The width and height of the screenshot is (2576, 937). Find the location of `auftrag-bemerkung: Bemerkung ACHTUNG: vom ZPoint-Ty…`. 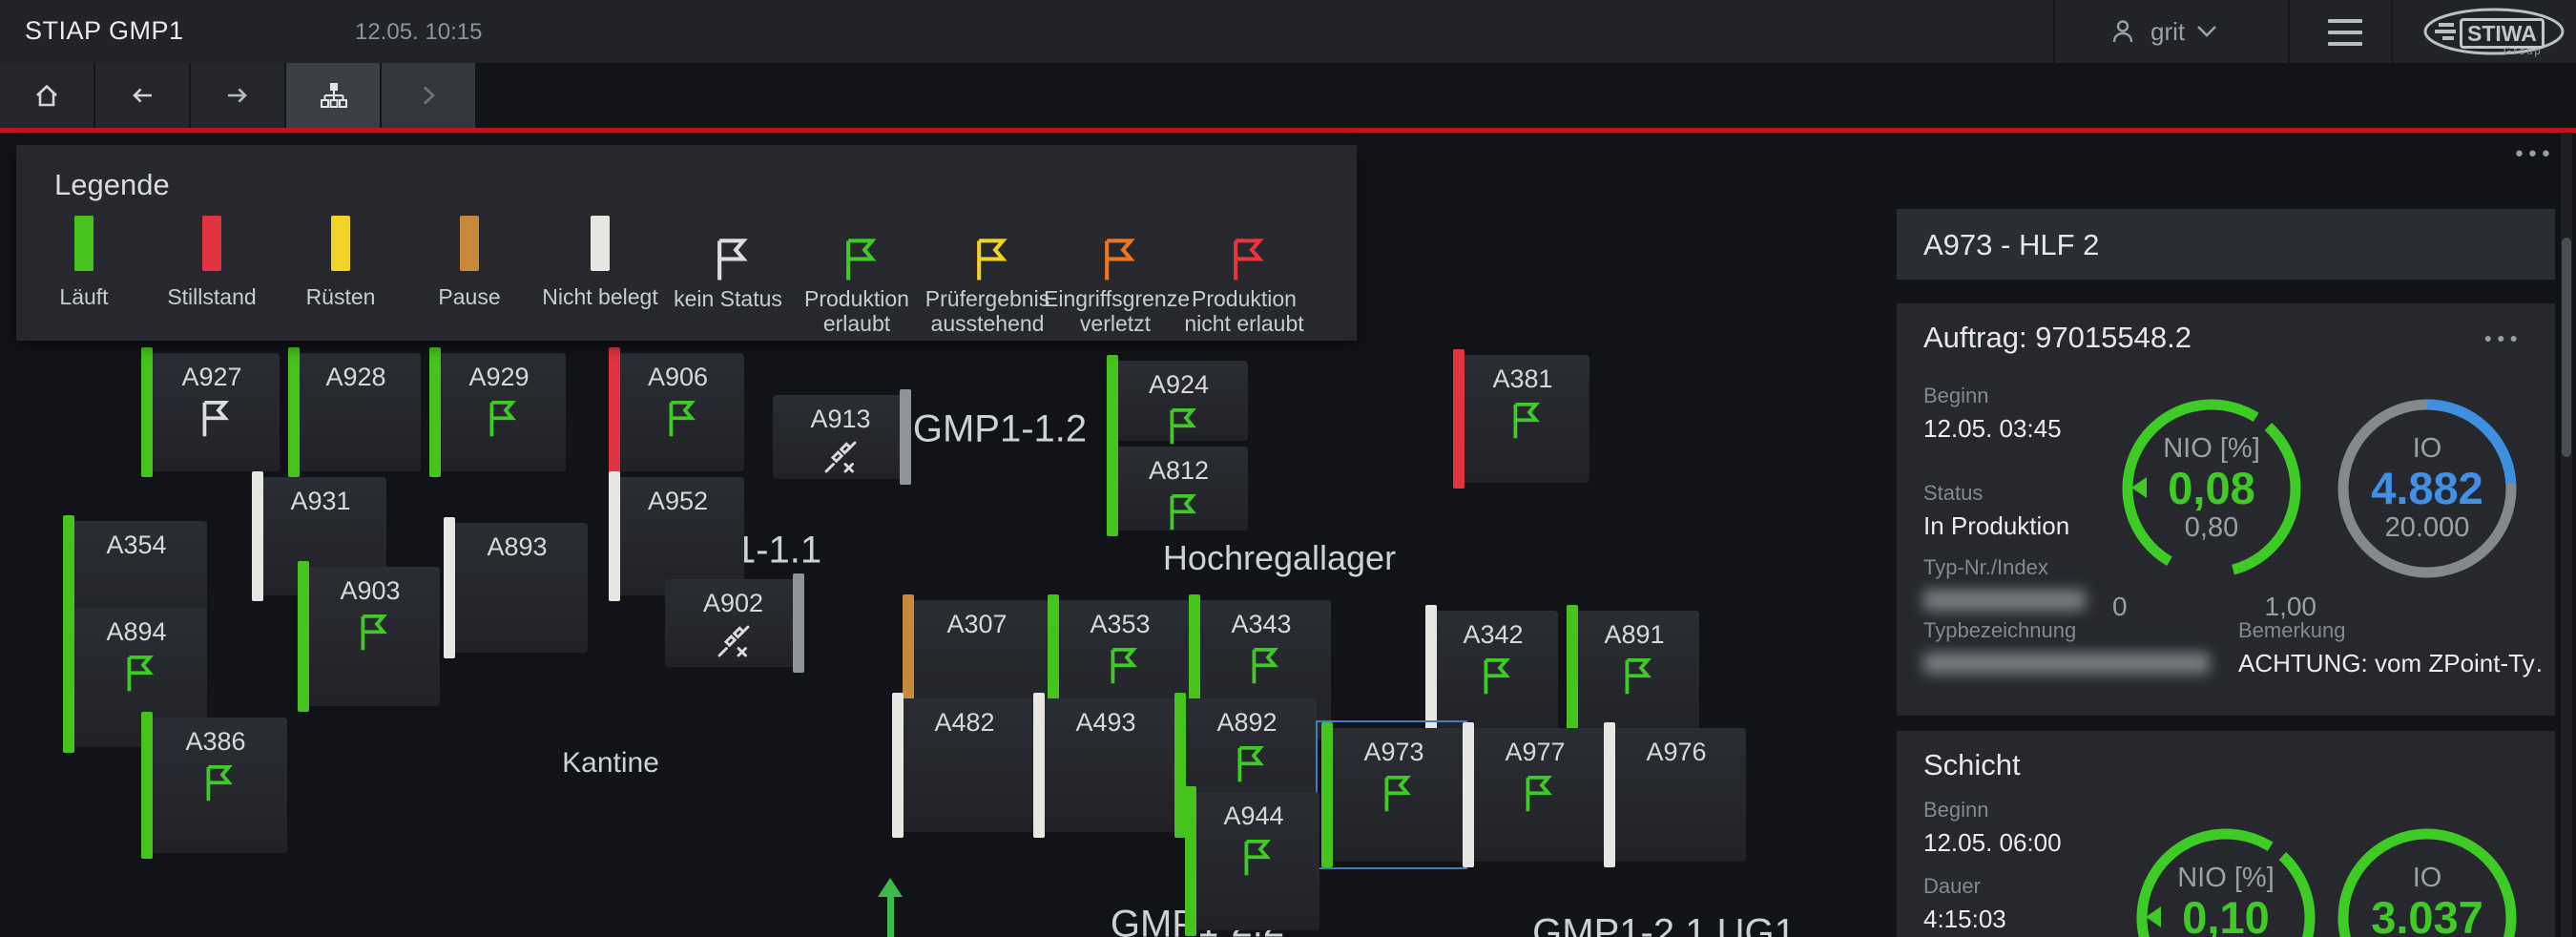

auftrag-bemerkung: Bemerkung ACHTUNG: vom ZPoint-Ty… is located at coordinates (2391, 647).